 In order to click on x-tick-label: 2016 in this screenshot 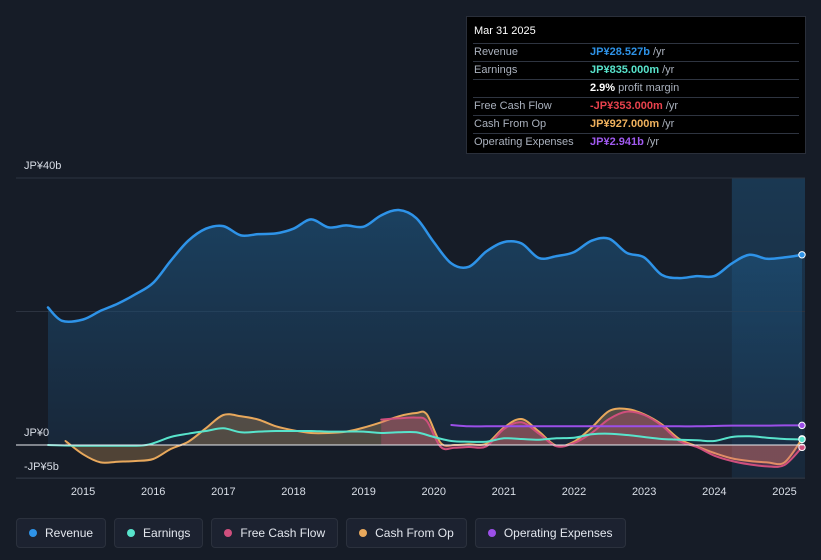, I will do `click(153, 492)`.